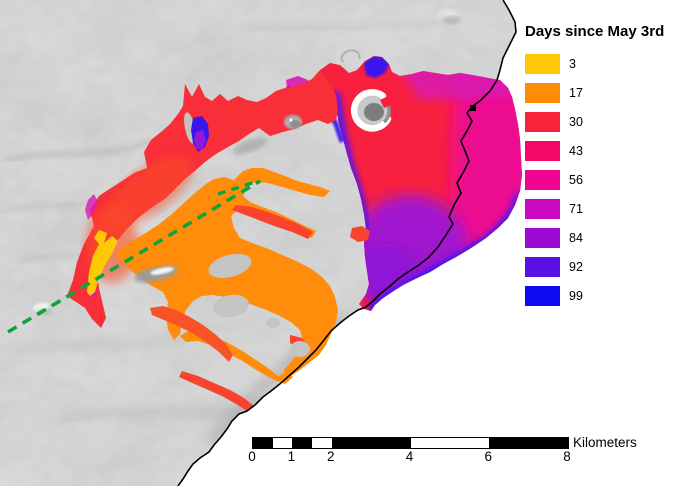 This screenshot has height=486, width=695. Describe the element at coordinates (609, 238) in the screenshot. I see `legend-item-84: 84` at that location.